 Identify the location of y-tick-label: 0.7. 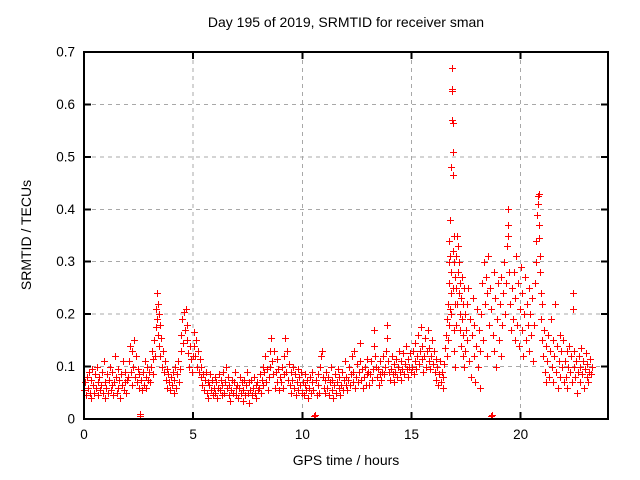
(65, 52).